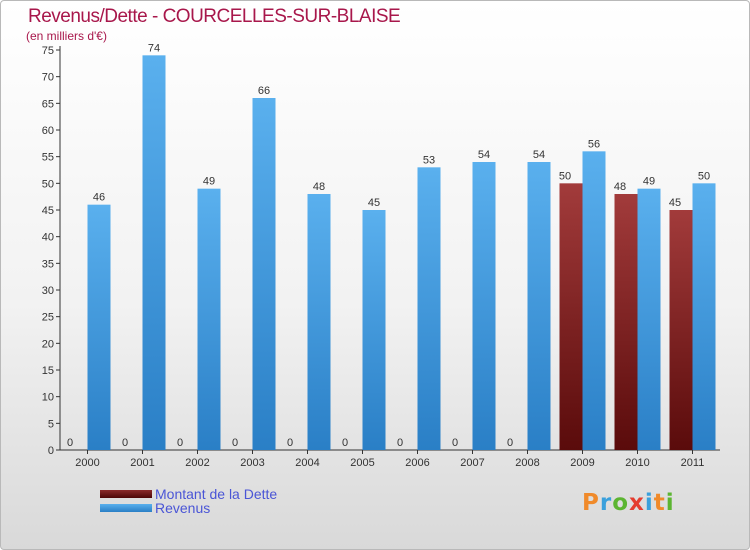  Describe the element at coordinates (87, 463) in the screenshot. I see `x-tick-label: 2000` at that location.